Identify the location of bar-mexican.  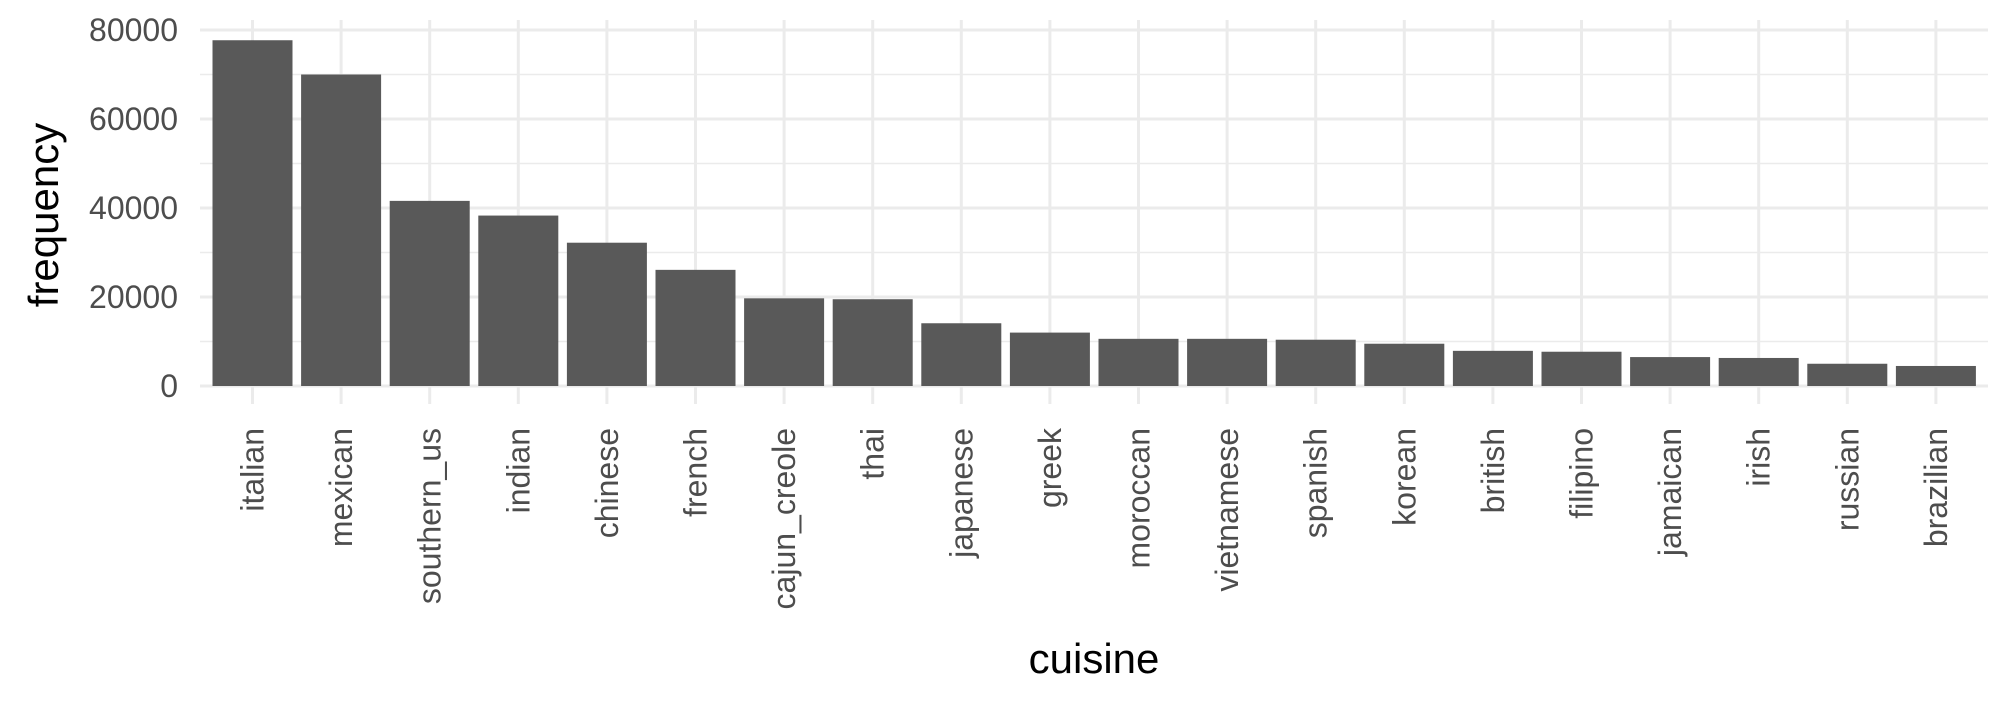
(341, 230).